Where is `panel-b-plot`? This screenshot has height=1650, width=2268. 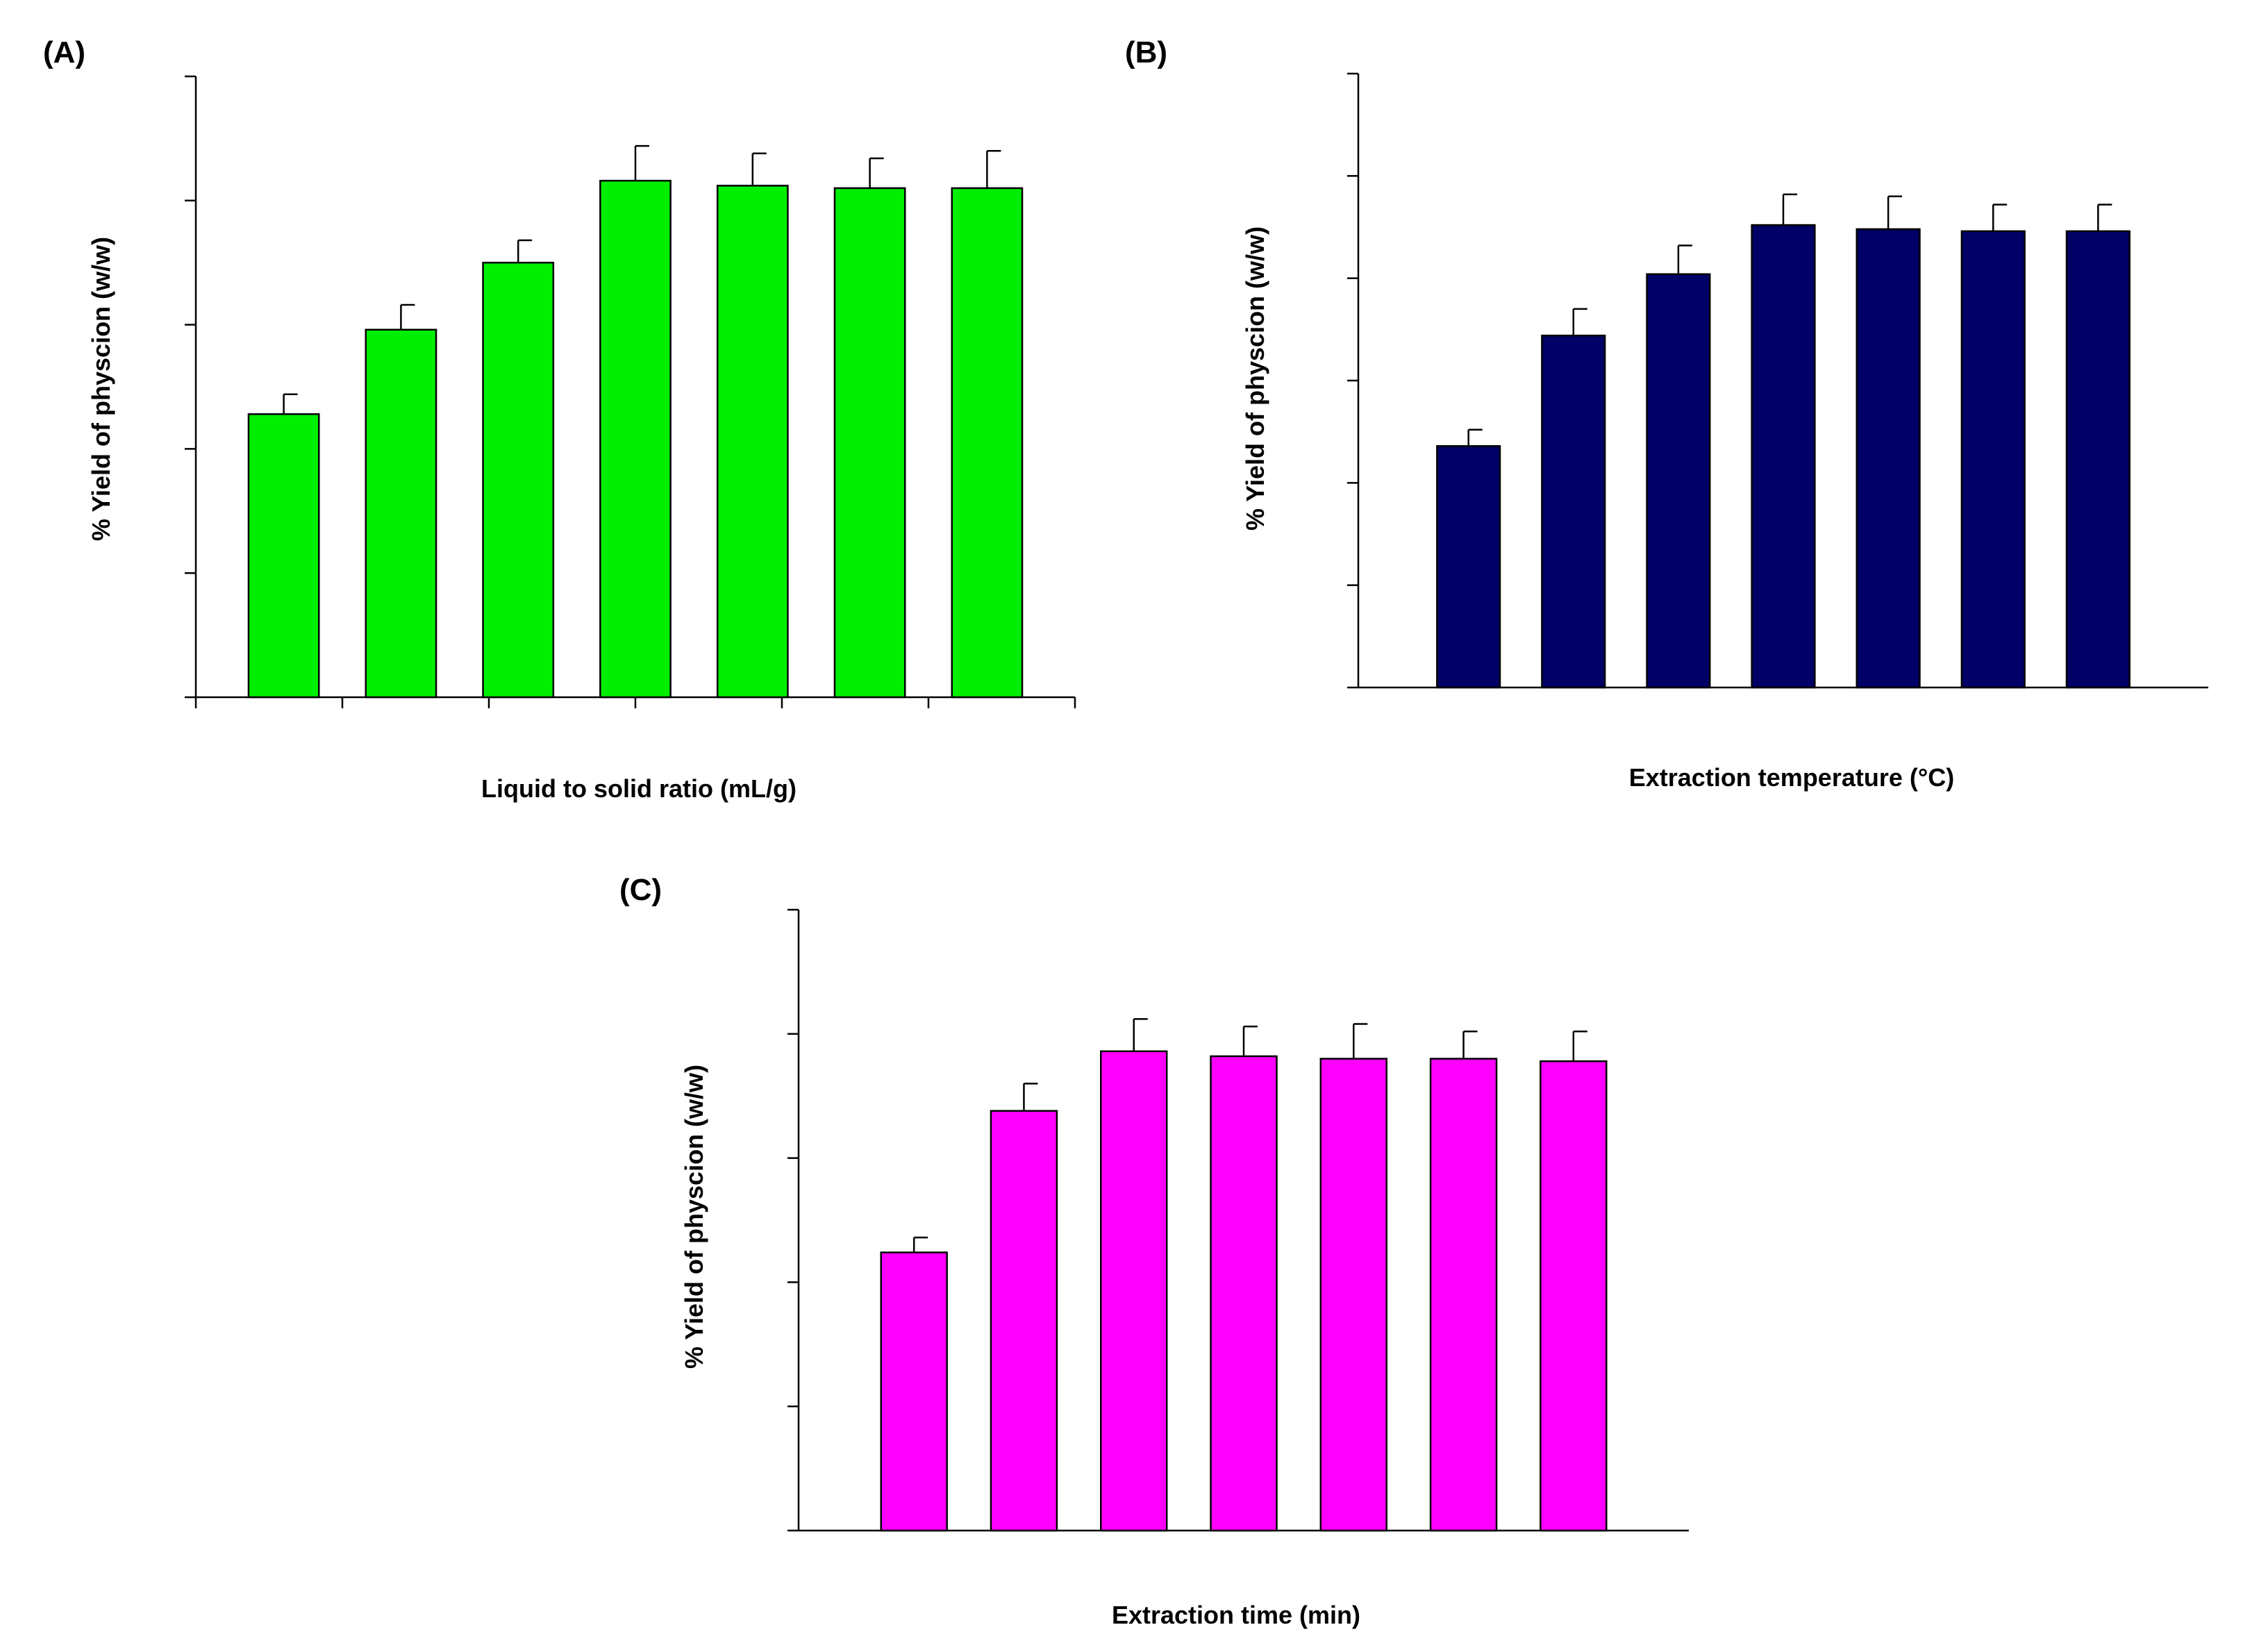 panel-b-plot is located at coordinates (1777, 380).